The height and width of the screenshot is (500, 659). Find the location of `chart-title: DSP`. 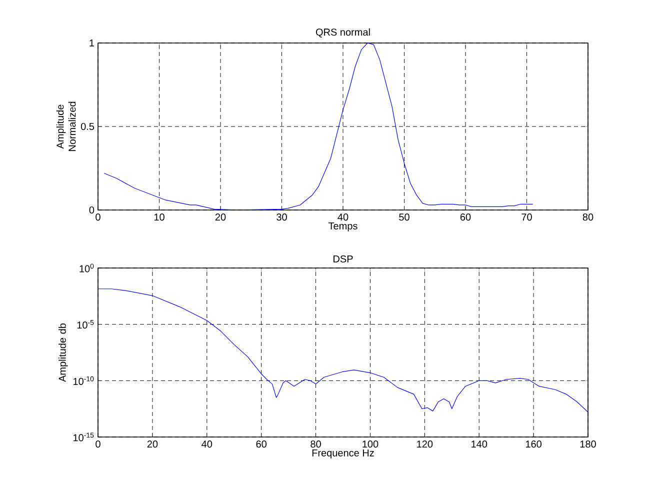

chart-title: DSP is located at coordinates (343, 258).